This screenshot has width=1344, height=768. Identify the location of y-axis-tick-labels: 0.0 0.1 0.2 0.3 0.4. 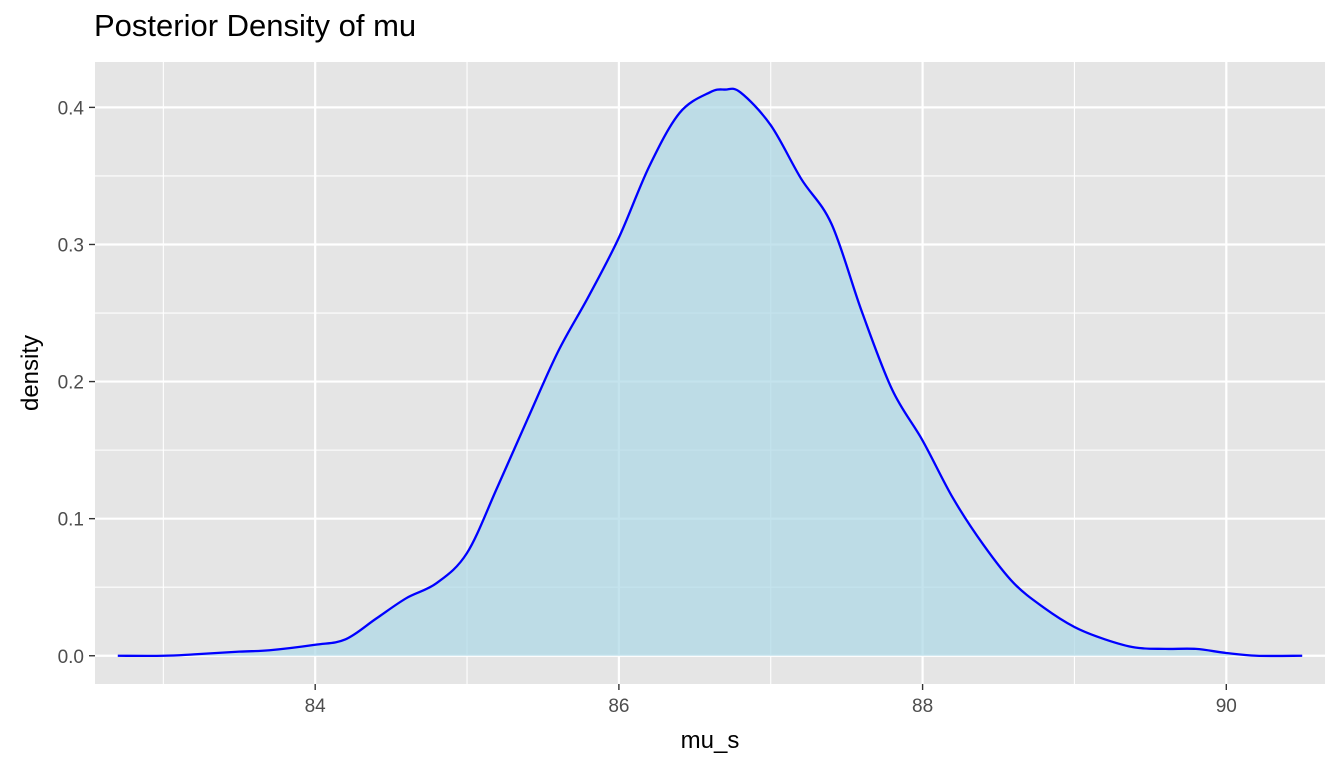
(71, 382).